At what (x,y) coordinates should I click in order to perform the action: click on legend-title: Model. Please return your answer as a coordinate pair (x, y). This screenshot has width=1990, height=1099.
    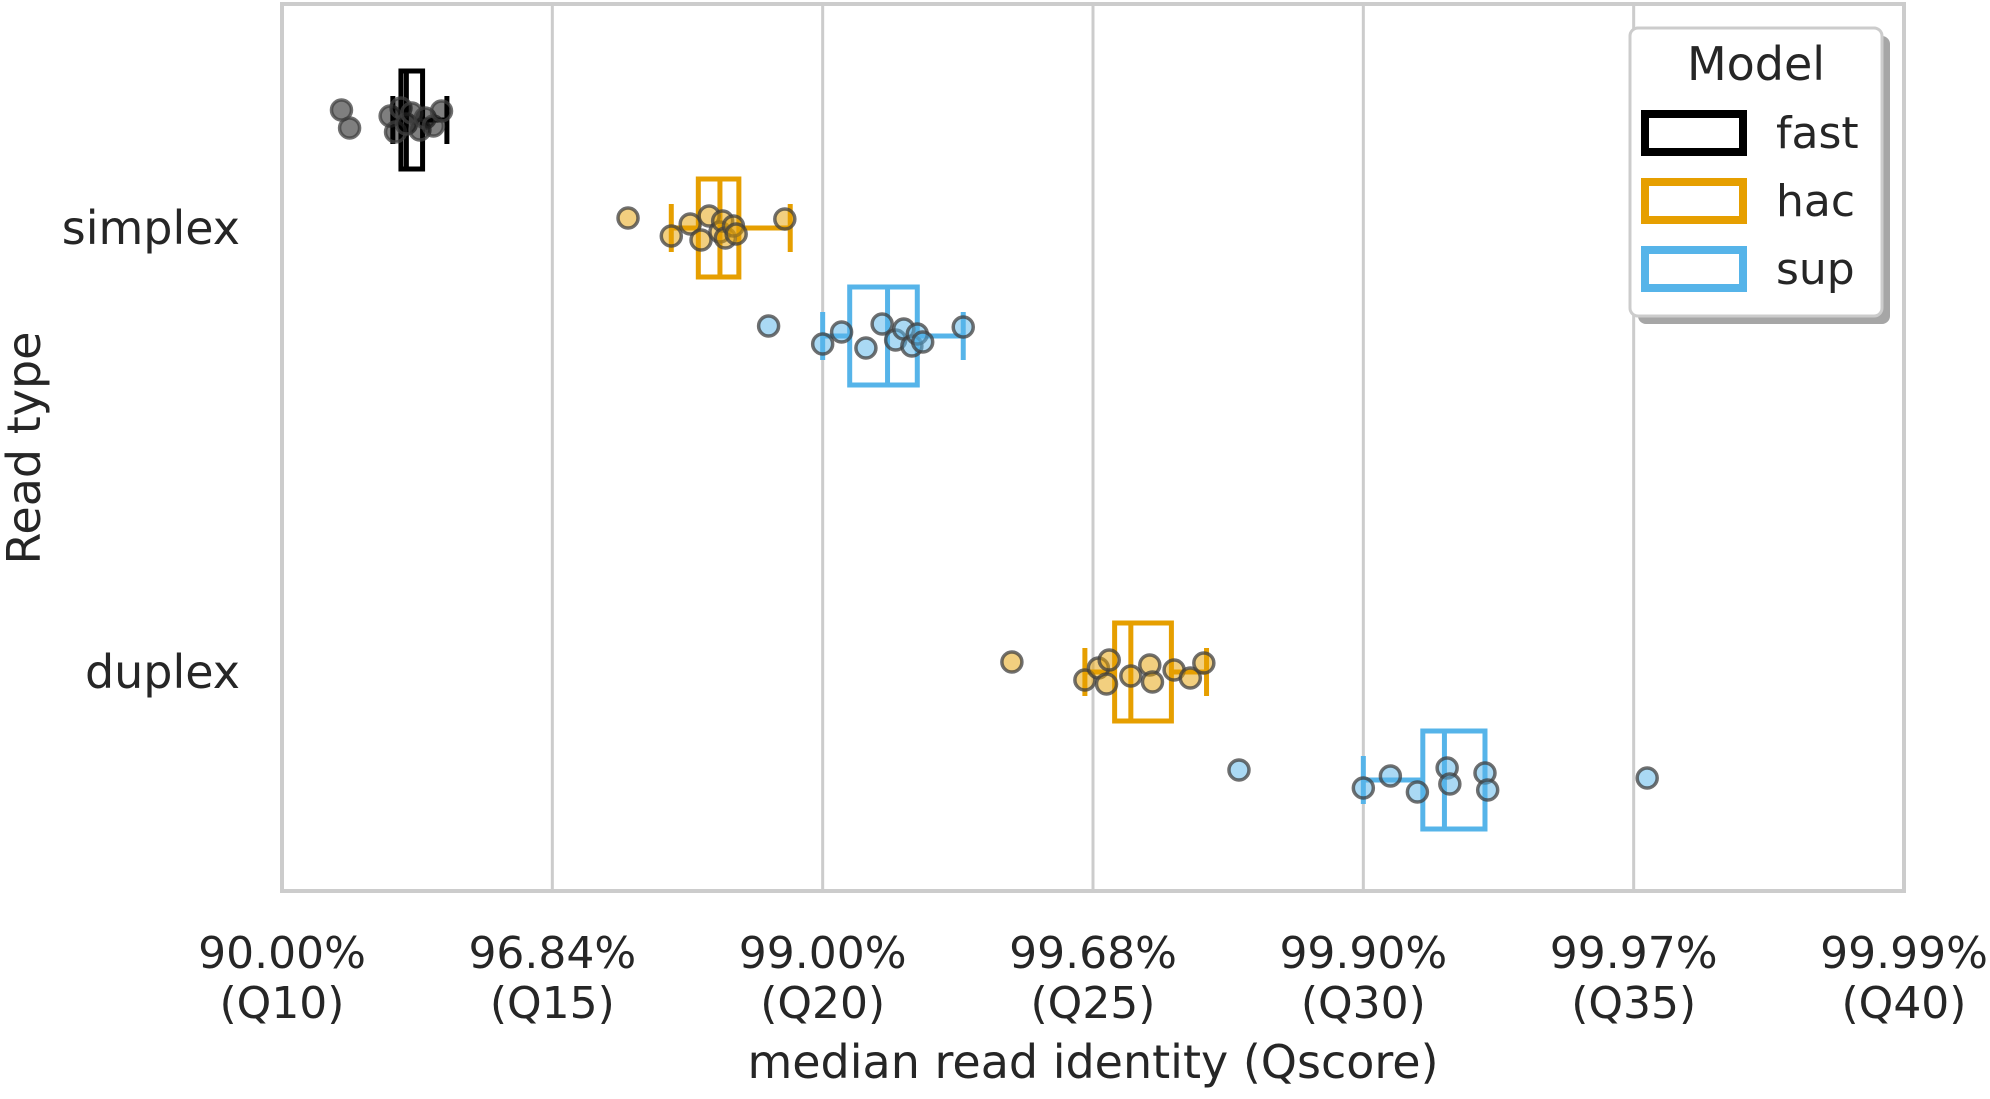
    Looking at the image, I should click on (1756, 64).